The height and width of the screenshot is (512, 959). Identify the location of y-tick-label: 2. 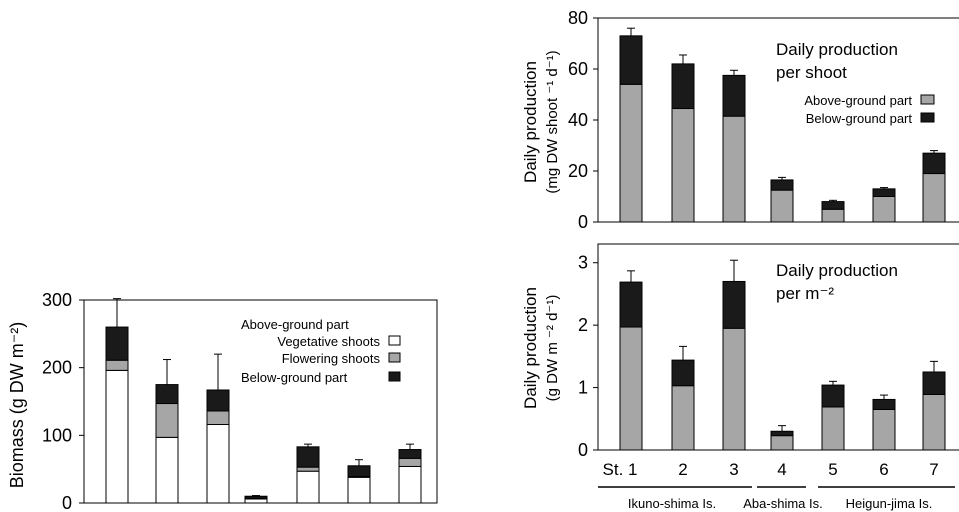
(583, 325).